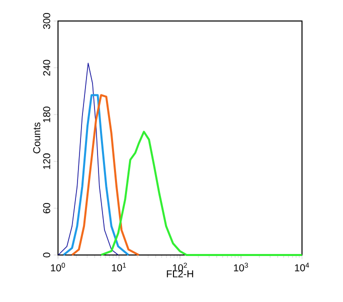  What do you see at coordinates (302, 267) in the screenshot?
I see `x-tick-label: 10$^{4}$` at bounding box center [302, 267].